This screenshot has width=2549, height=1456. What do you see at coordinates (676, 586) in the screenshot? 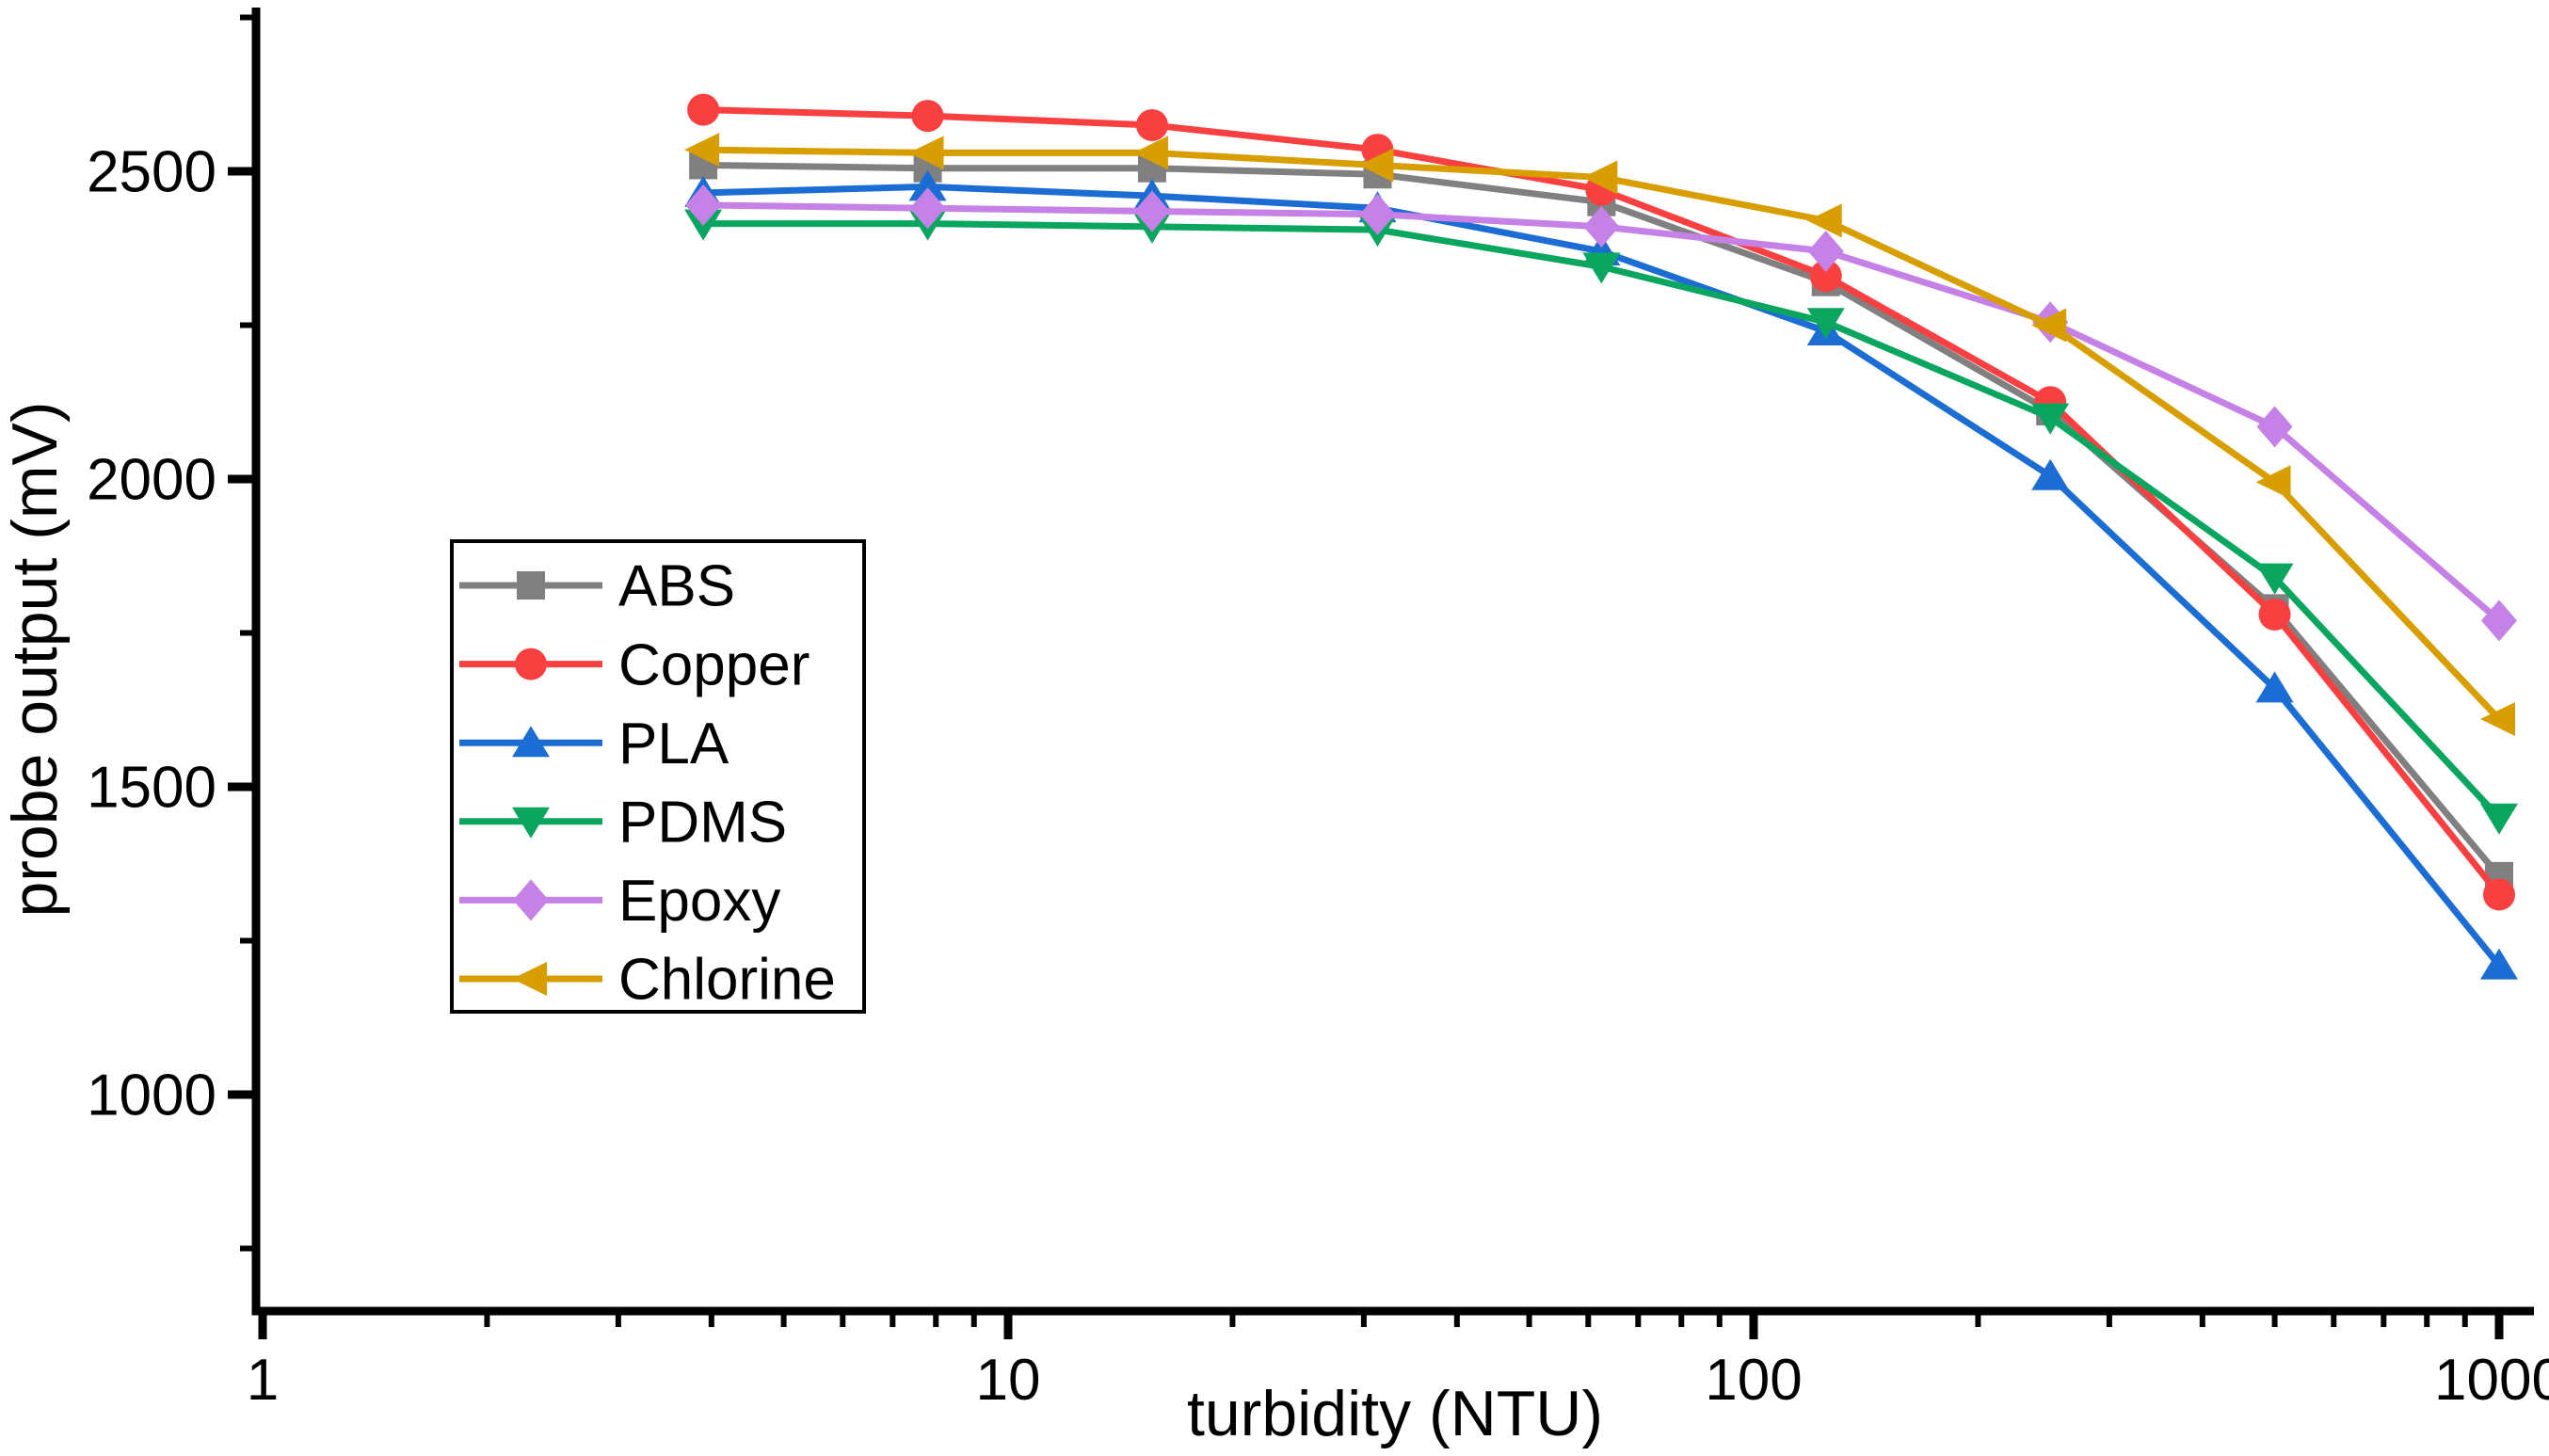
I see `legend-label: ABS` at bounding box center [676, 586].